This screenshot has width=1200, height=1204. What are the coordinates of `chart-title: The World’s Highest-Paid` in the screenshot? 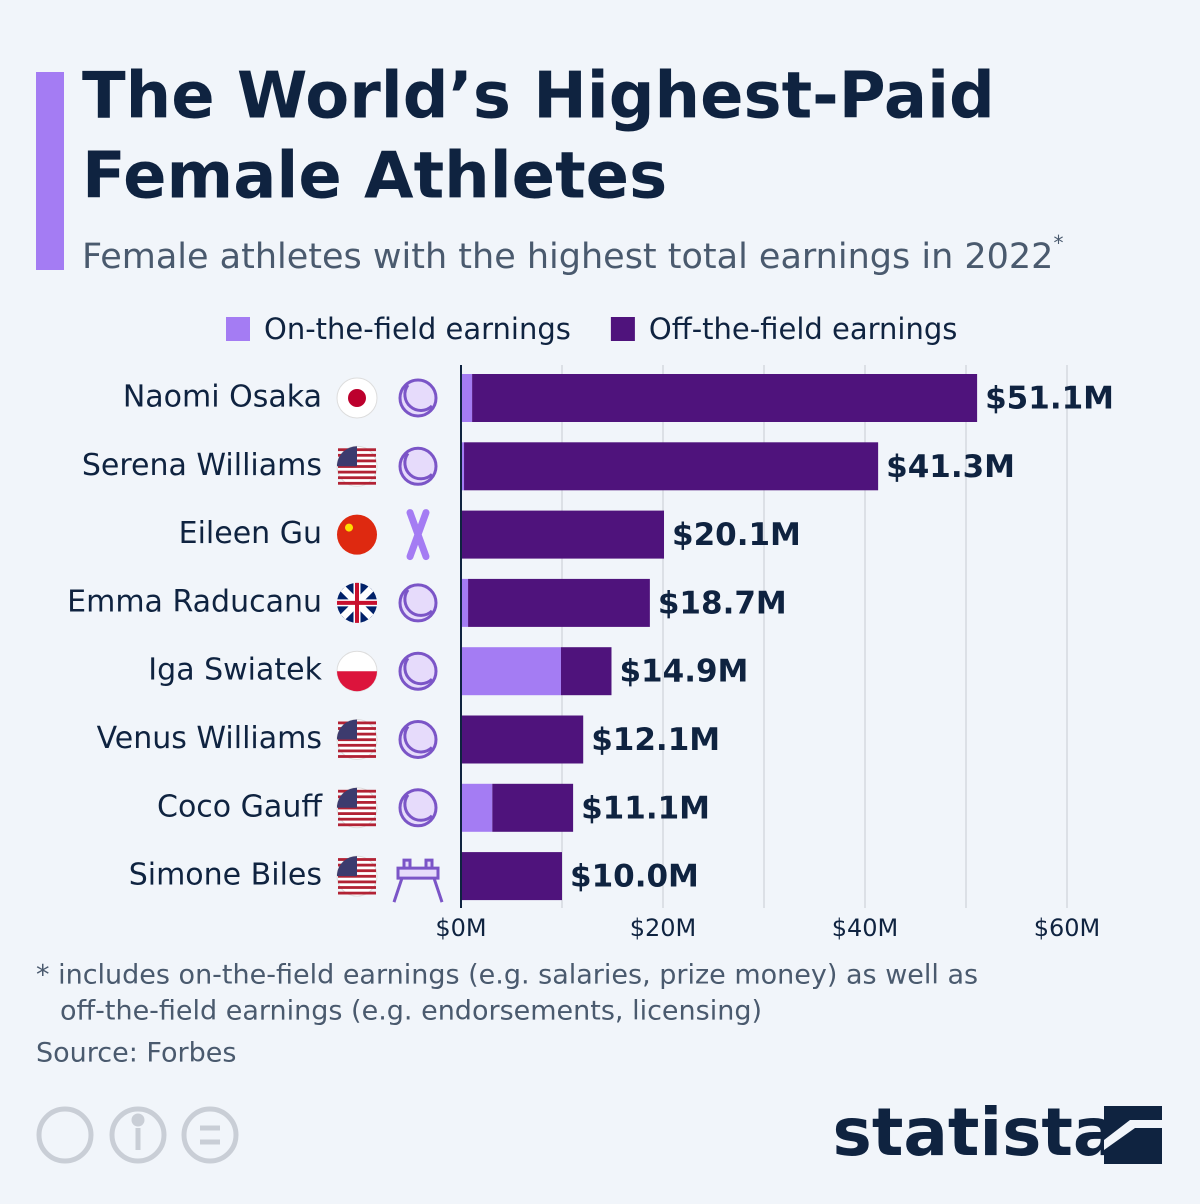 It's located at (538, 97).